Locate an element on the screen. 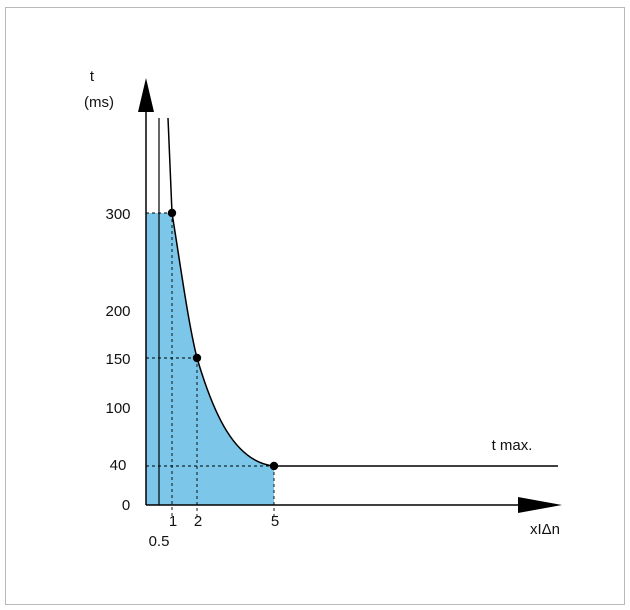  x-tick-label: 1 is located at coordinates (173, 521).